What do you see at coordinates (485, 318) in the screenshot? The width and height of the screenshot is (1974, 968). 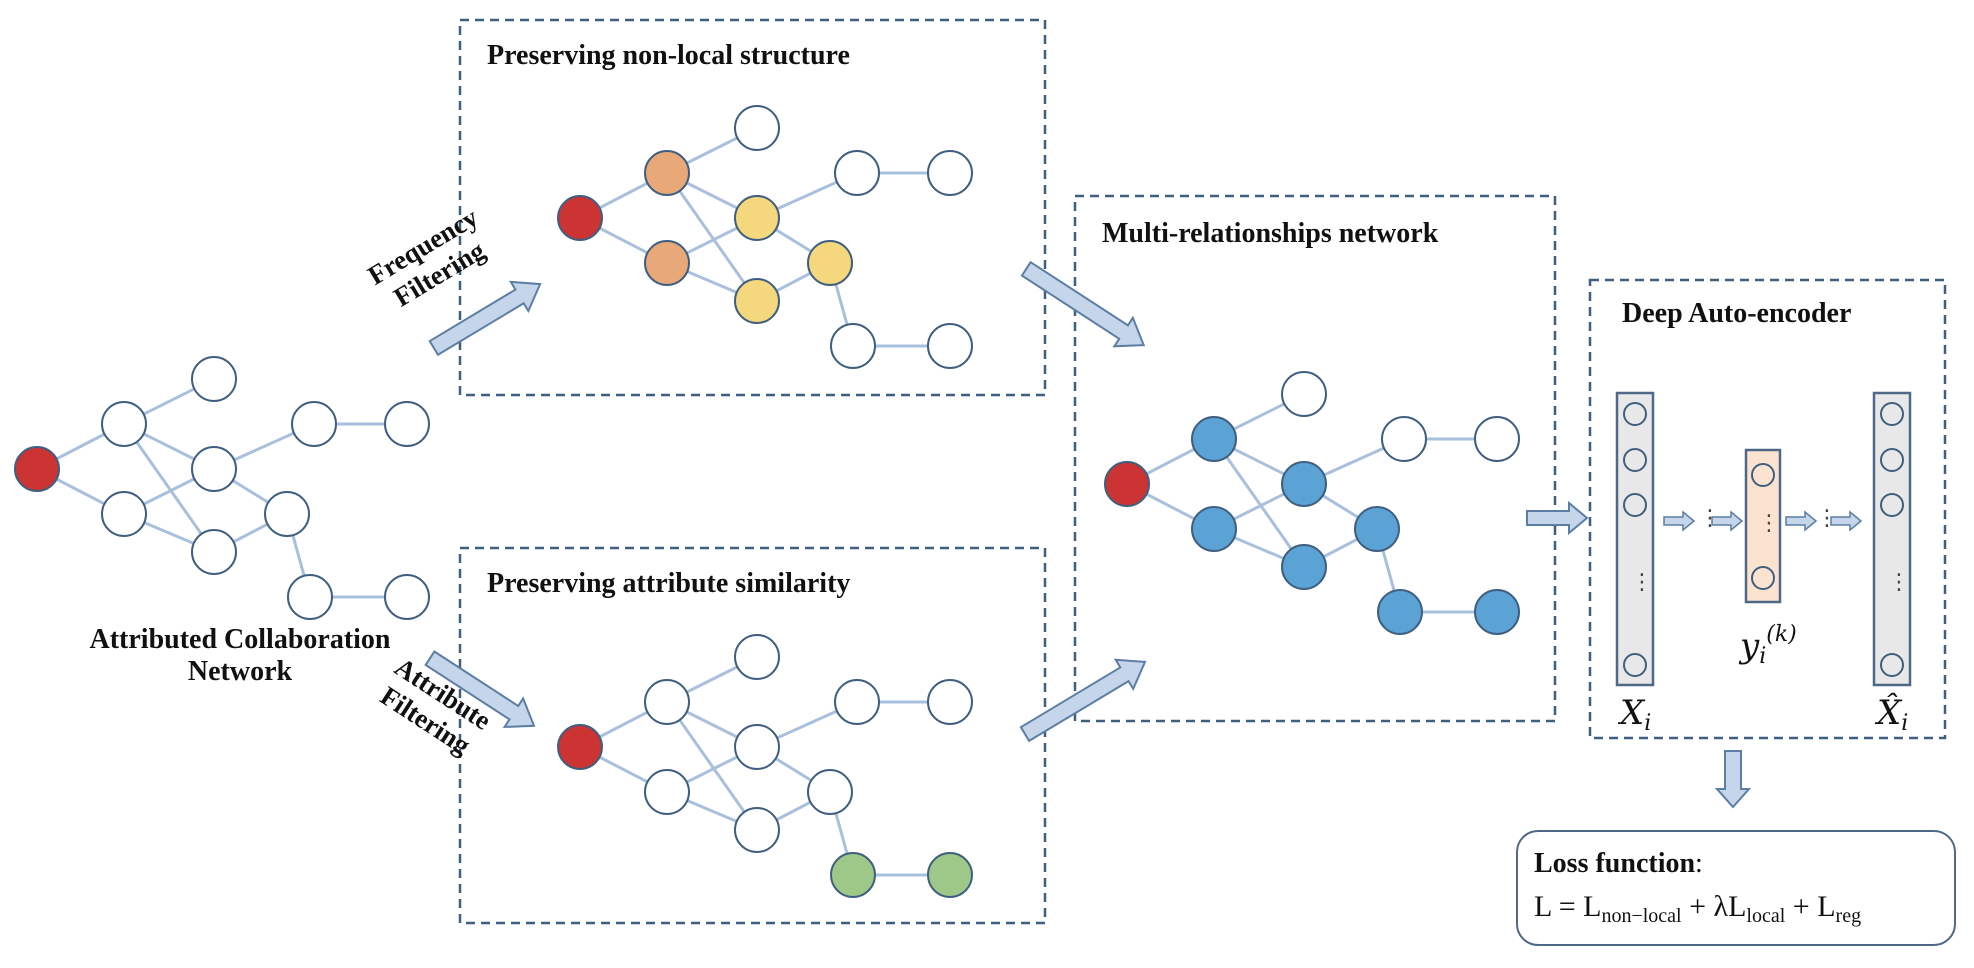 I see `frequency-filtering-arrow` at bounding box center [485, 318].